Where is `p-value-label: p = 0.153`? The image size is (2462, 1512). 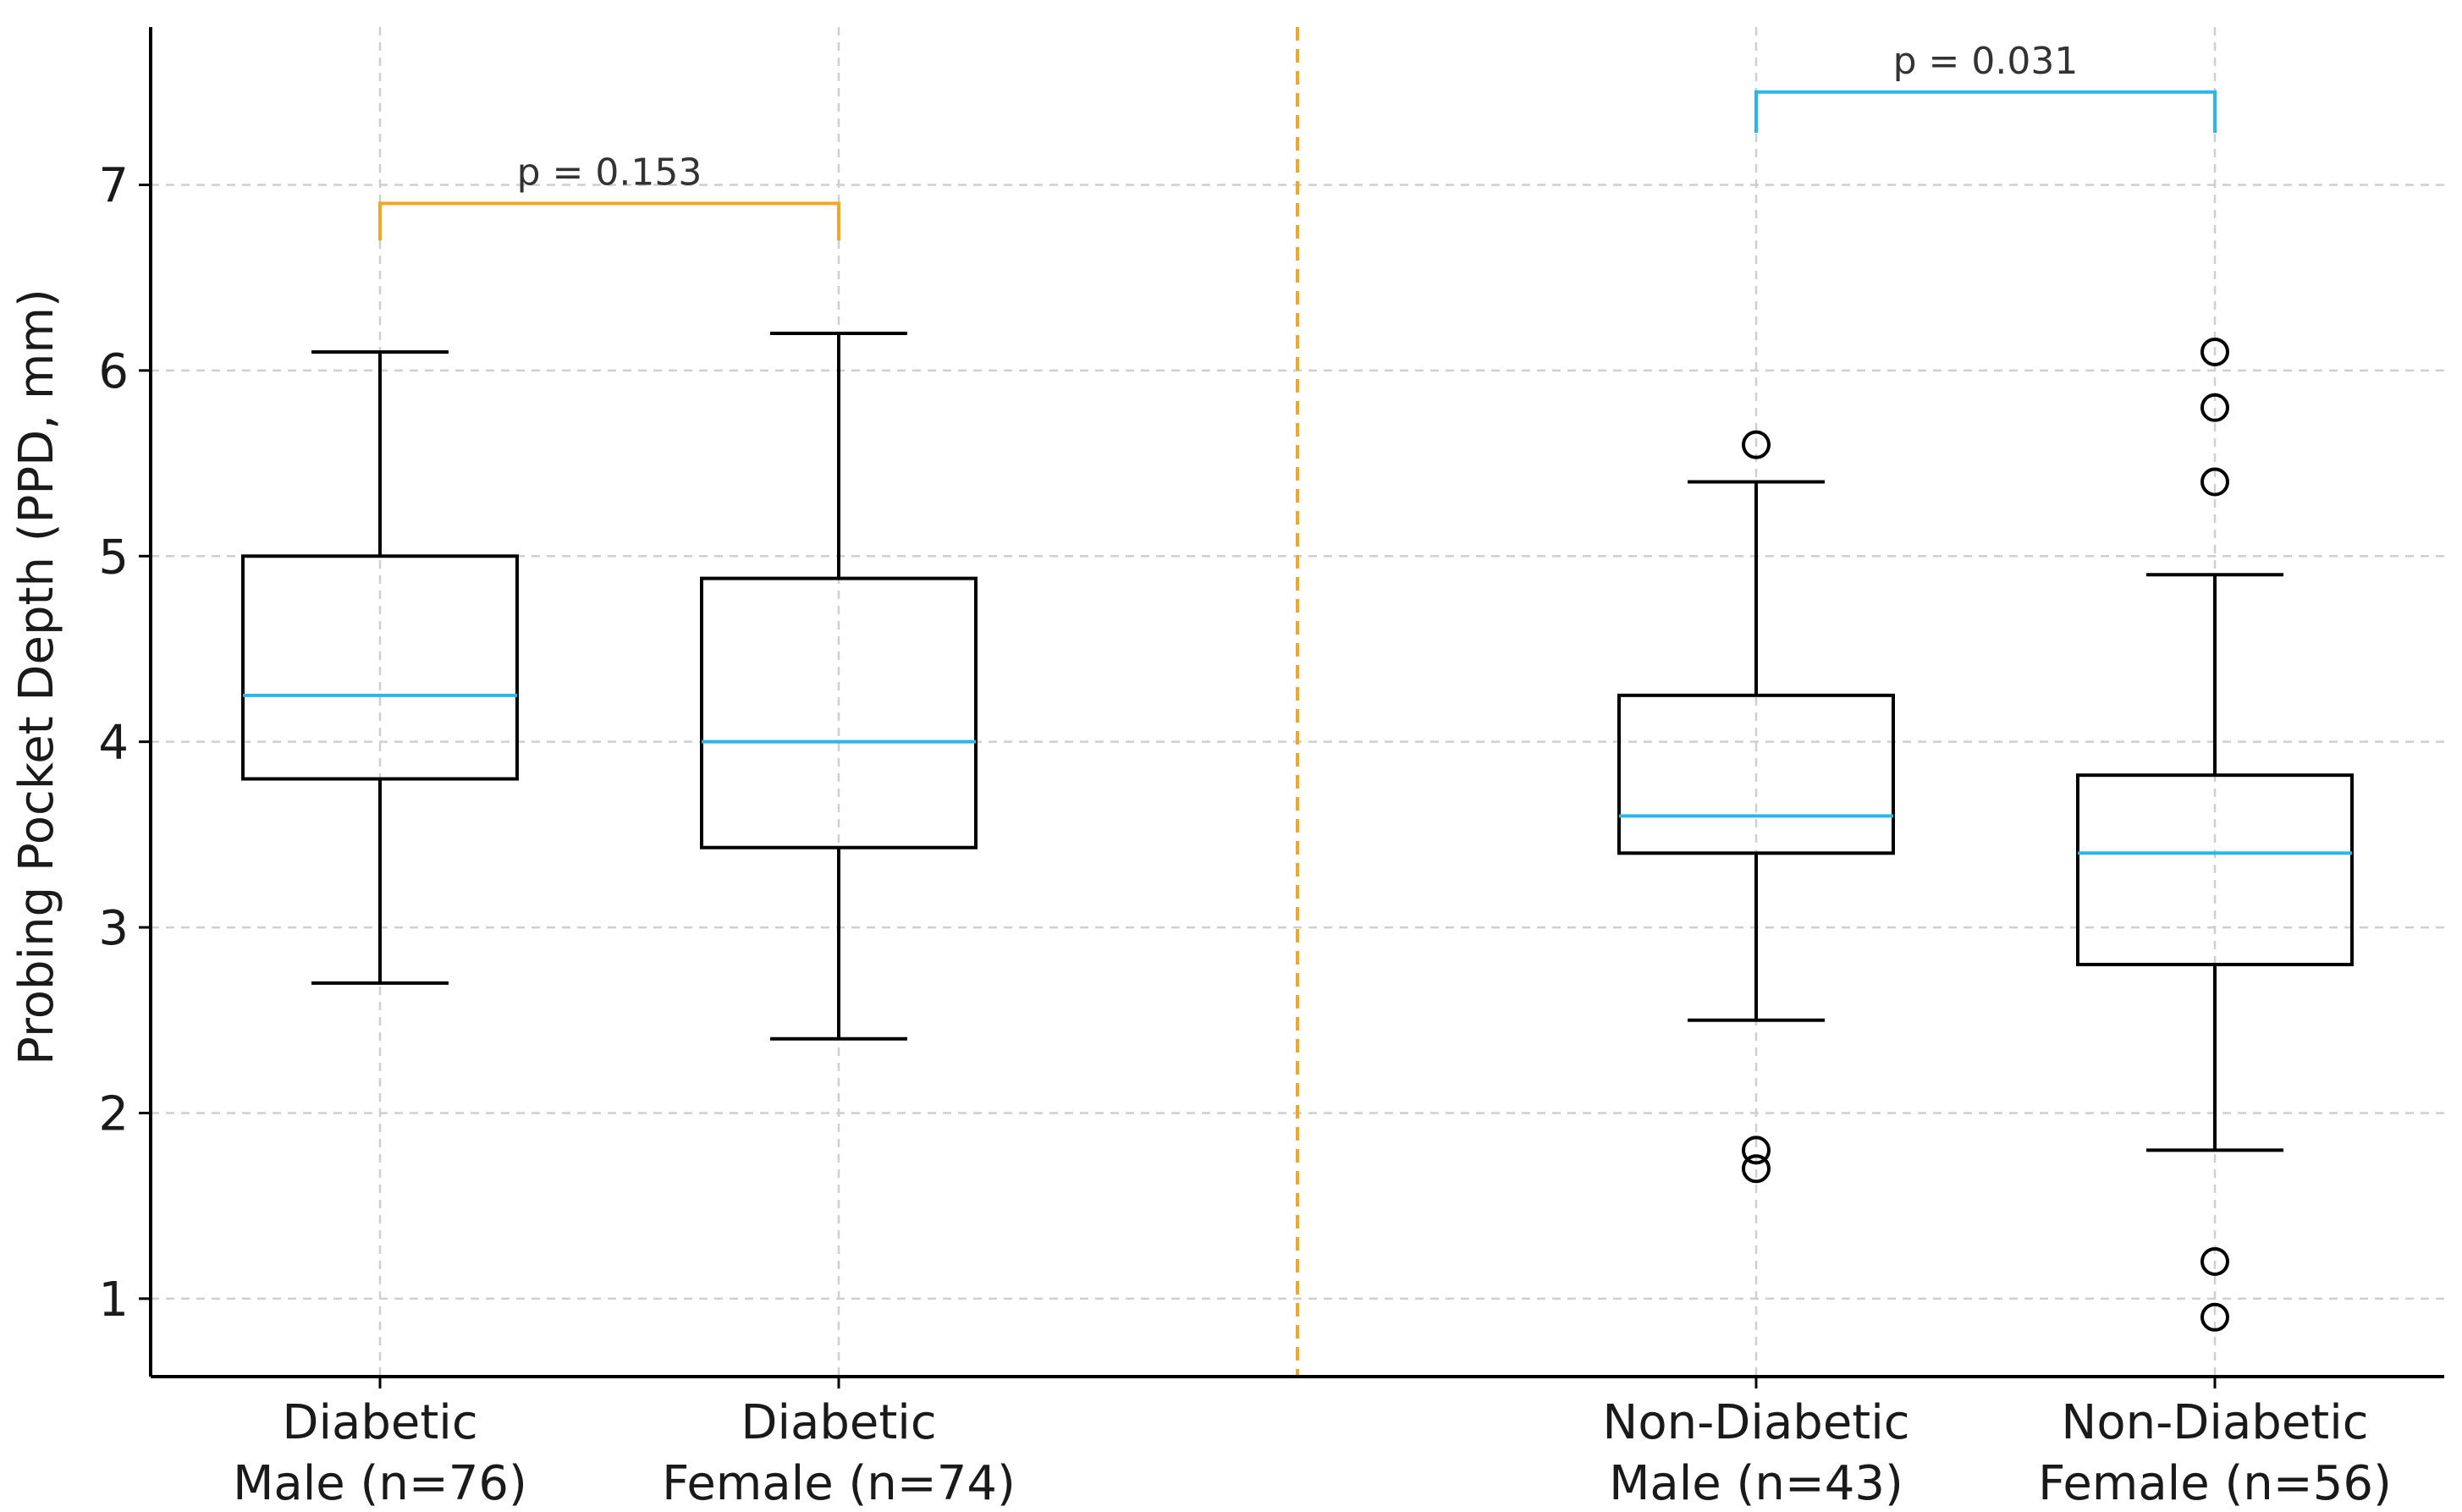 p-value-label: p = 0.153 is located at coordinates (609, 173).